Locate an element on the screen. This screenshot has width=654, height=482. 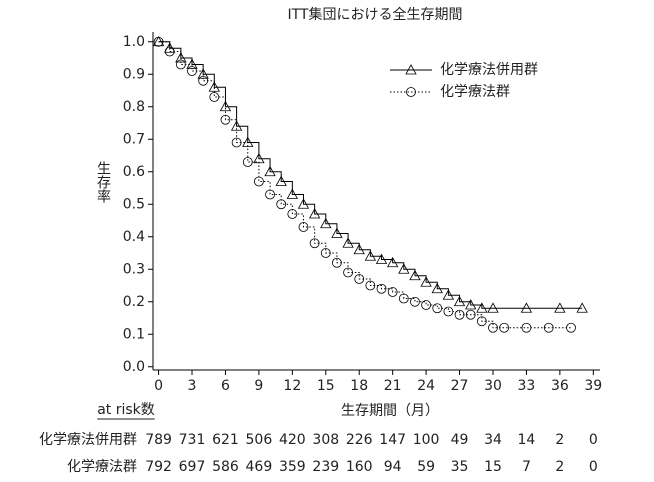
risk-count: 94 is located at coordinates (393, 467).